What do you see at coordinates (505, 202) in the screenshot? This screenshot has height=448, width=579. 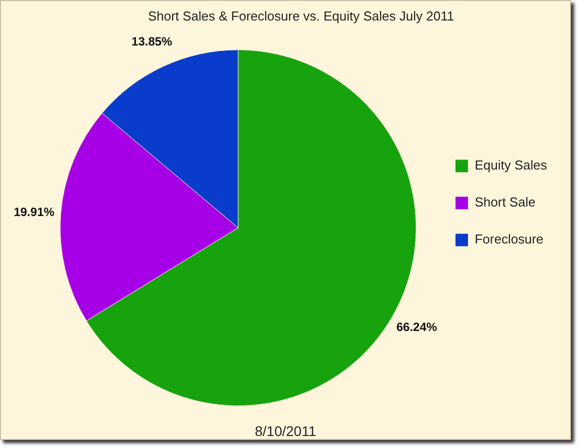 I see `legend-label: Short Sale` at bounding box center [505, 202].